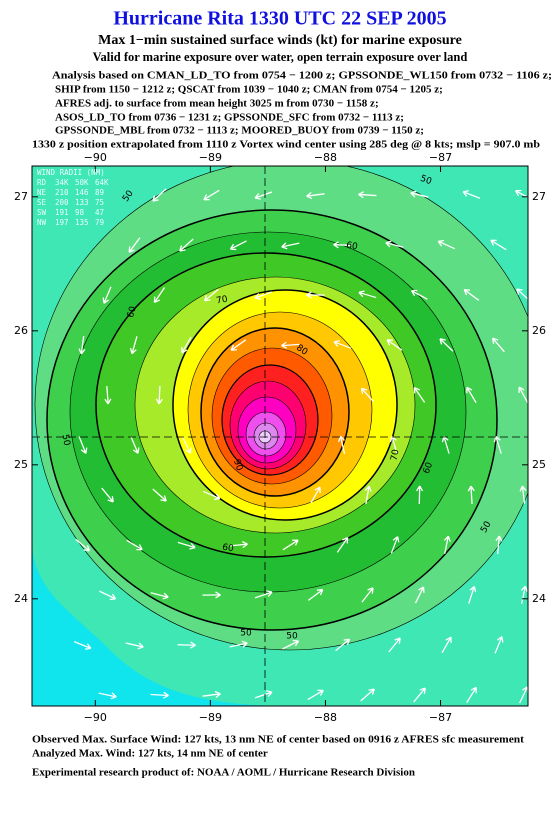  Describe the element at coordinates (82, 222) in the screenshot. I see `radii-cell: 135` at that location.